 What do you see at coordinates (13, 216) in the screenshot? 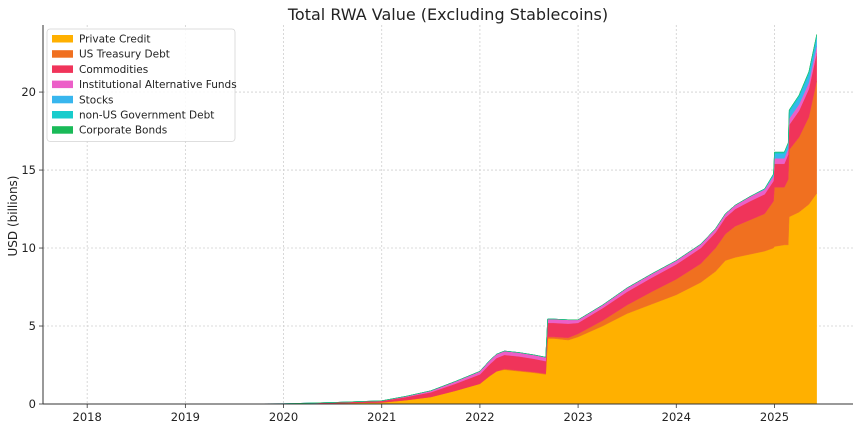
I see `y-axis-label: USD (billions)` at bounding box center [13, 216].